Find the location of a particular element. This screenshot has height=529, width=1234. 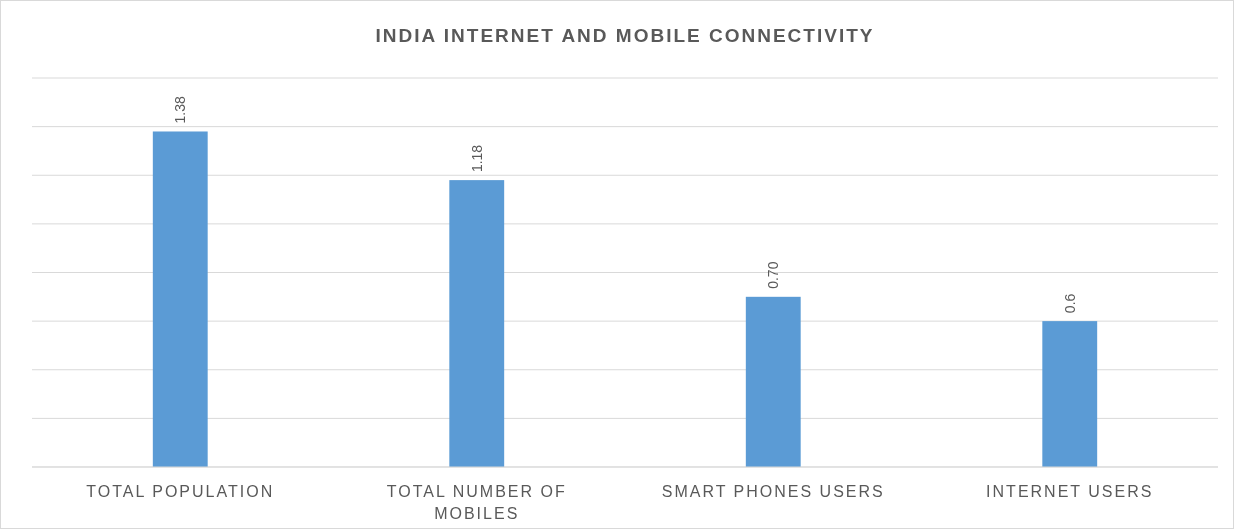

data-label: 1.18 is located at coordinates (476, 158).